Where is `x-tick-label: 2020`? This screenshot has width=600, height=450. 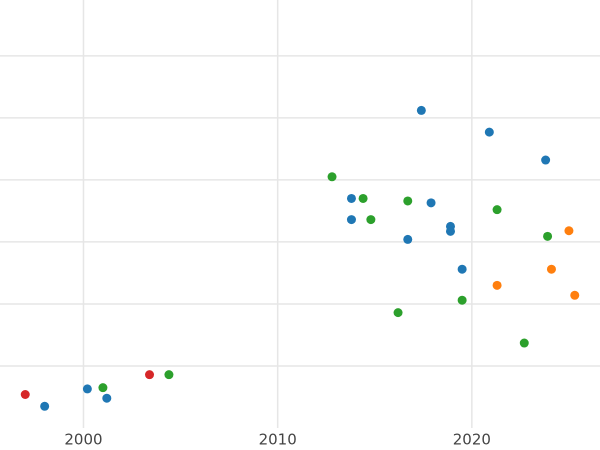 x-tick-label: 2020 is located at coordinates (472, 440).